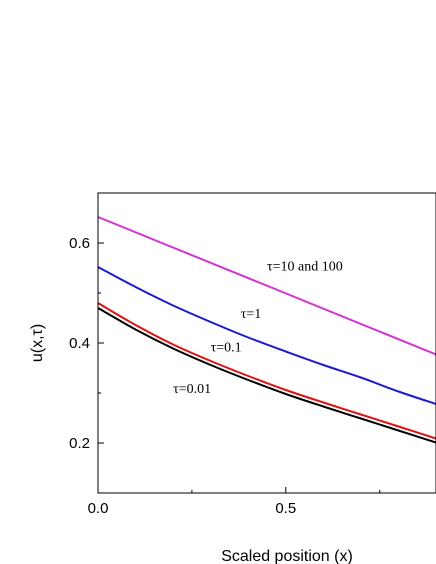  I want to click on y-tick-label-2: 0.6, so click(79, 243).